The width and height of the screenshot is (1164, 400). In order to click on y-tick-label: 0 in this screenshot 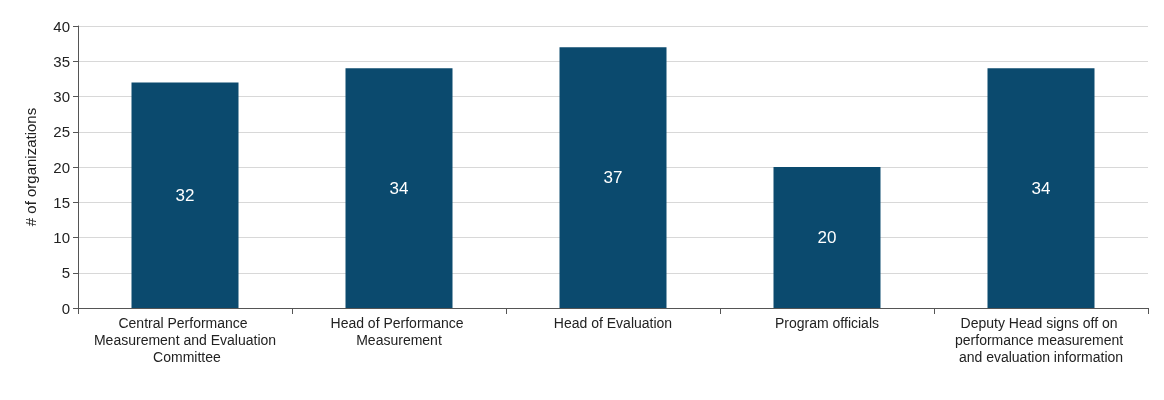, I will do `click(65, 308)`.